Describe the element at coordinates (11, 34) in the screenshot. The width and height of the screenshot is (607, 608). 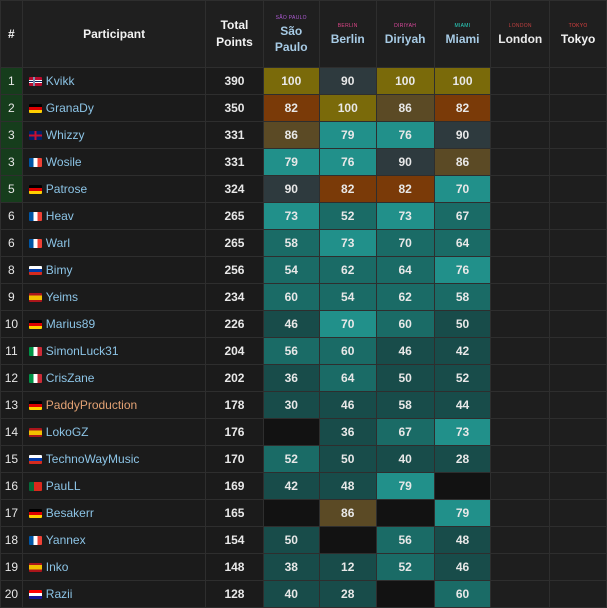
I see `rank-column-header: #` at that location.